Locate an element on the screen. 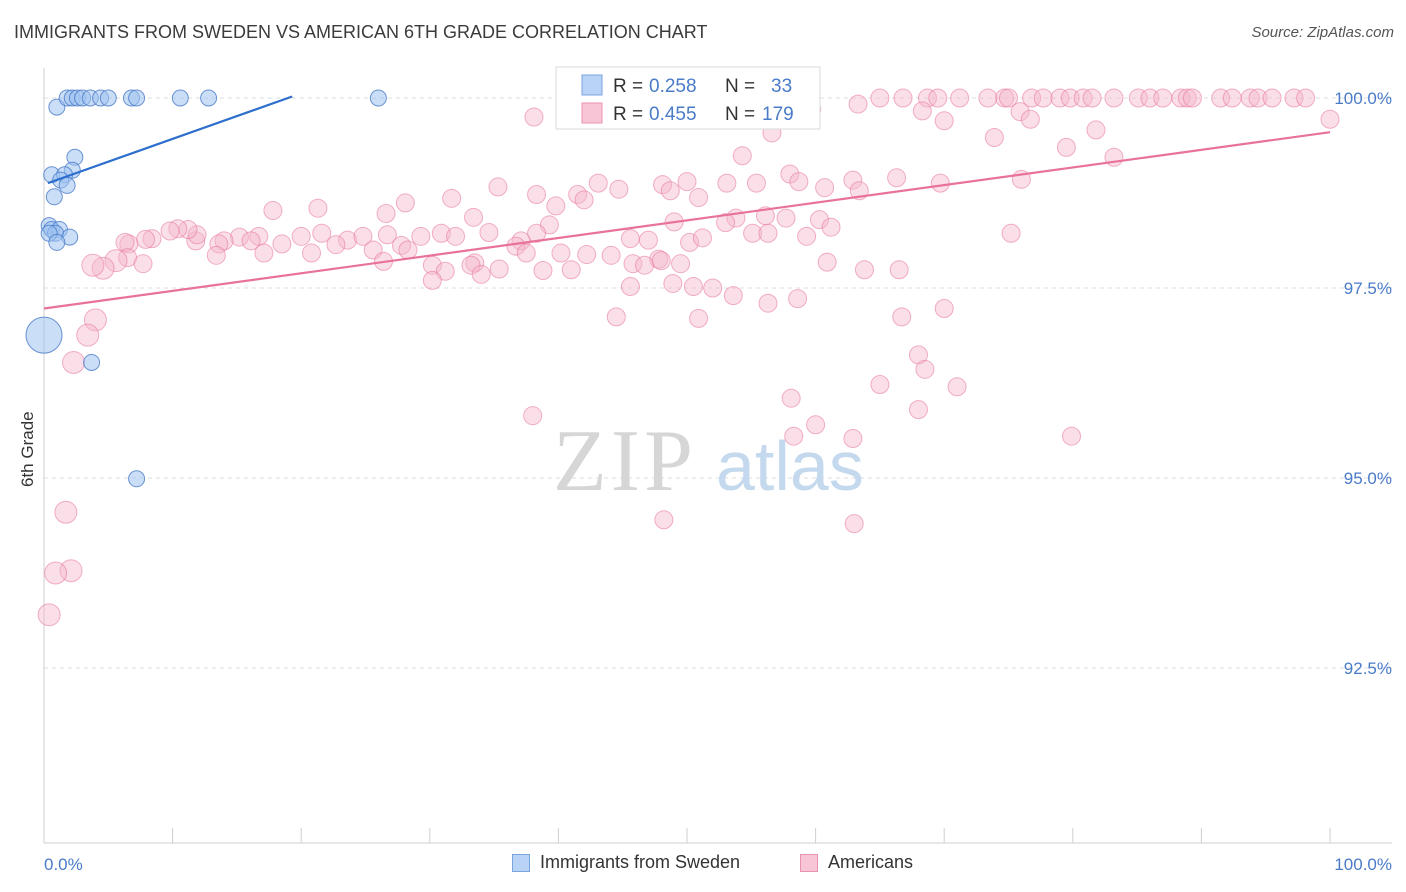 This screenshot has width=1406, height=892. stats-legend-swatch-americans is located at coordinates (592, 113).